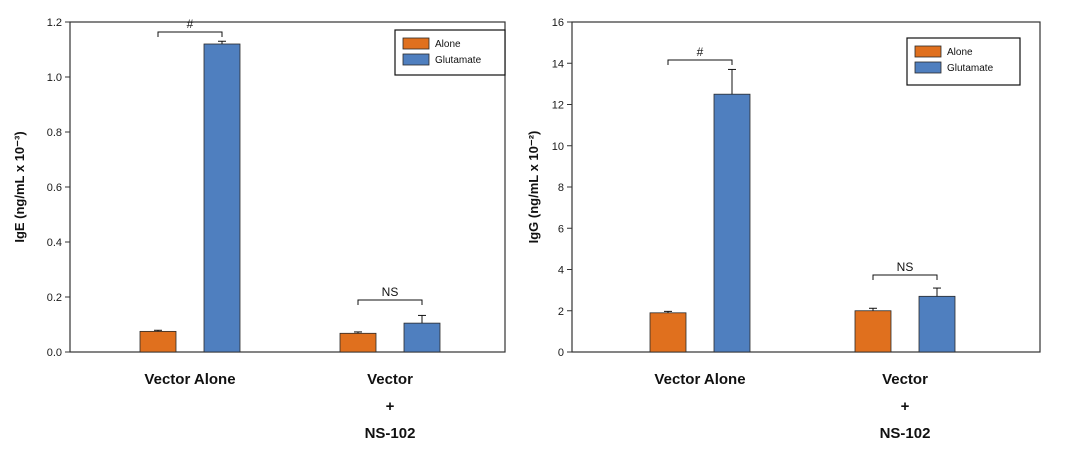  I want to click on y-tick-label: 4, so click(561, 271).